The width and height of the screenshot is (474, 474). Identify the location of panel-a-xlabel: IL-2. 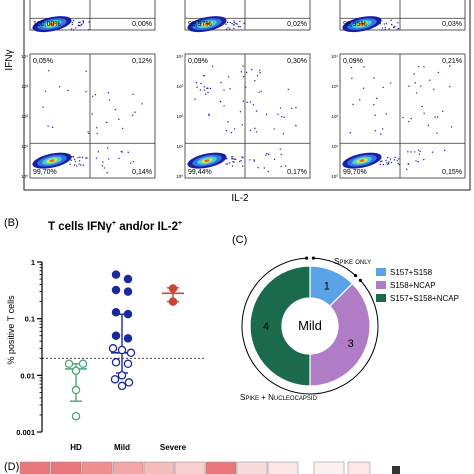
(240, 198).